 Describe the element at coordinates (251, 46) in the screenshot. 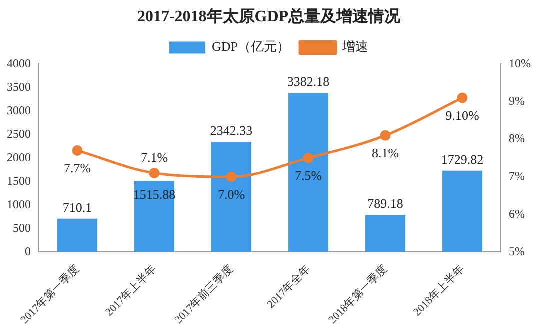

I see `legend-label: GDP（亿元）` at that location.